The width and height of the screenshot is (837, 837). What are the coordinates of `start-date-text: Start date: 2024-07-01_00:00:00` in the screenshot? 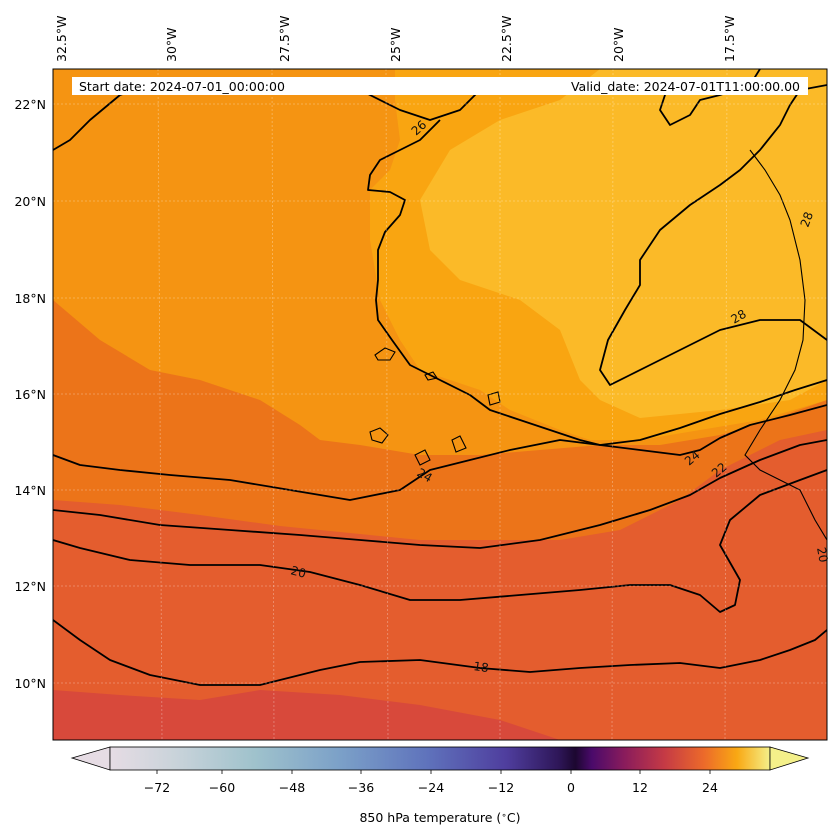 It's located at (182, 86).